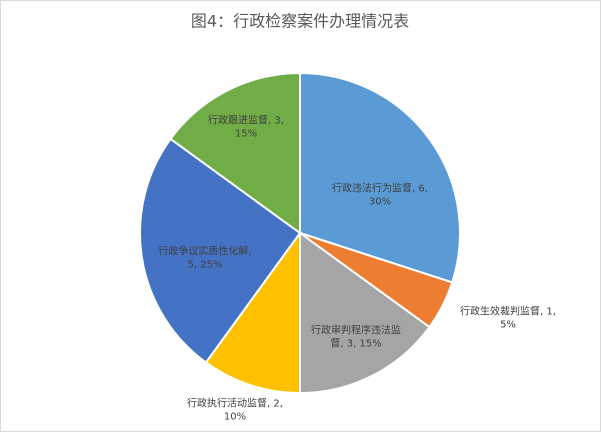 The width and height of the screenshot is (601, 432). What do you see at coordinates (246, 120) in the screenshot?
I see `data-label: 行政跟进监督, 3,` at bounding box center [246, 120].